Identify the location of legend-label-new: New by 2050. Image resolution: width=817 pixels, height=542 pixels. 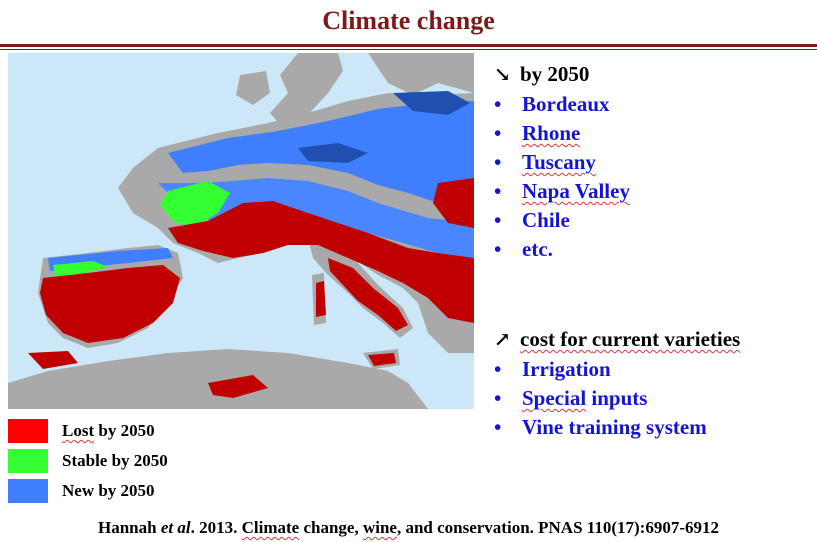
(108, 490).